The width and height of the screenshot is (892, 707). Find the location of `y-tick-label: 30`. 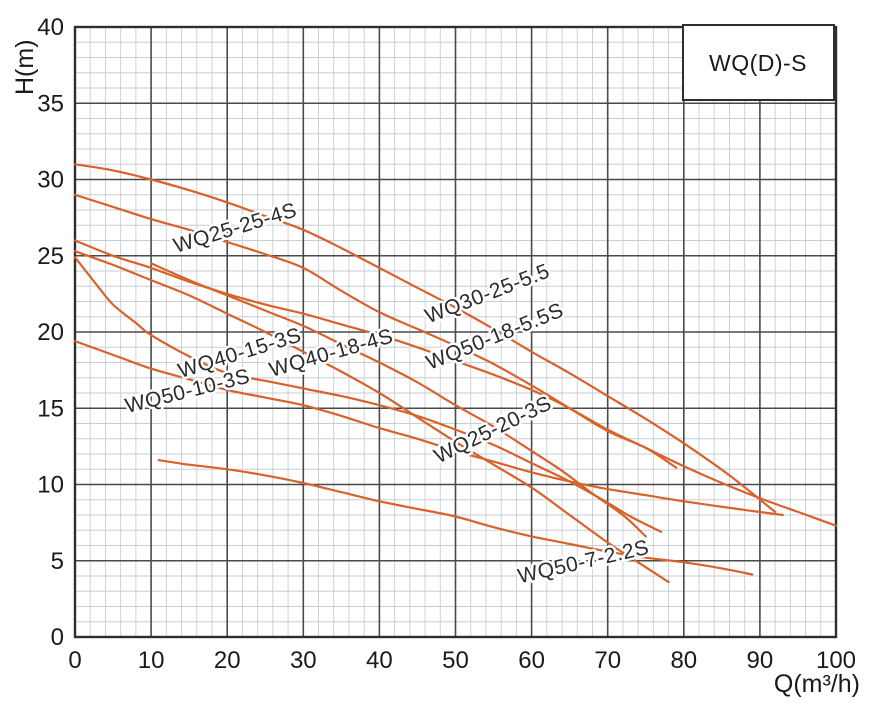

y-tick-label: 30 is located at coordinates (50, 180).